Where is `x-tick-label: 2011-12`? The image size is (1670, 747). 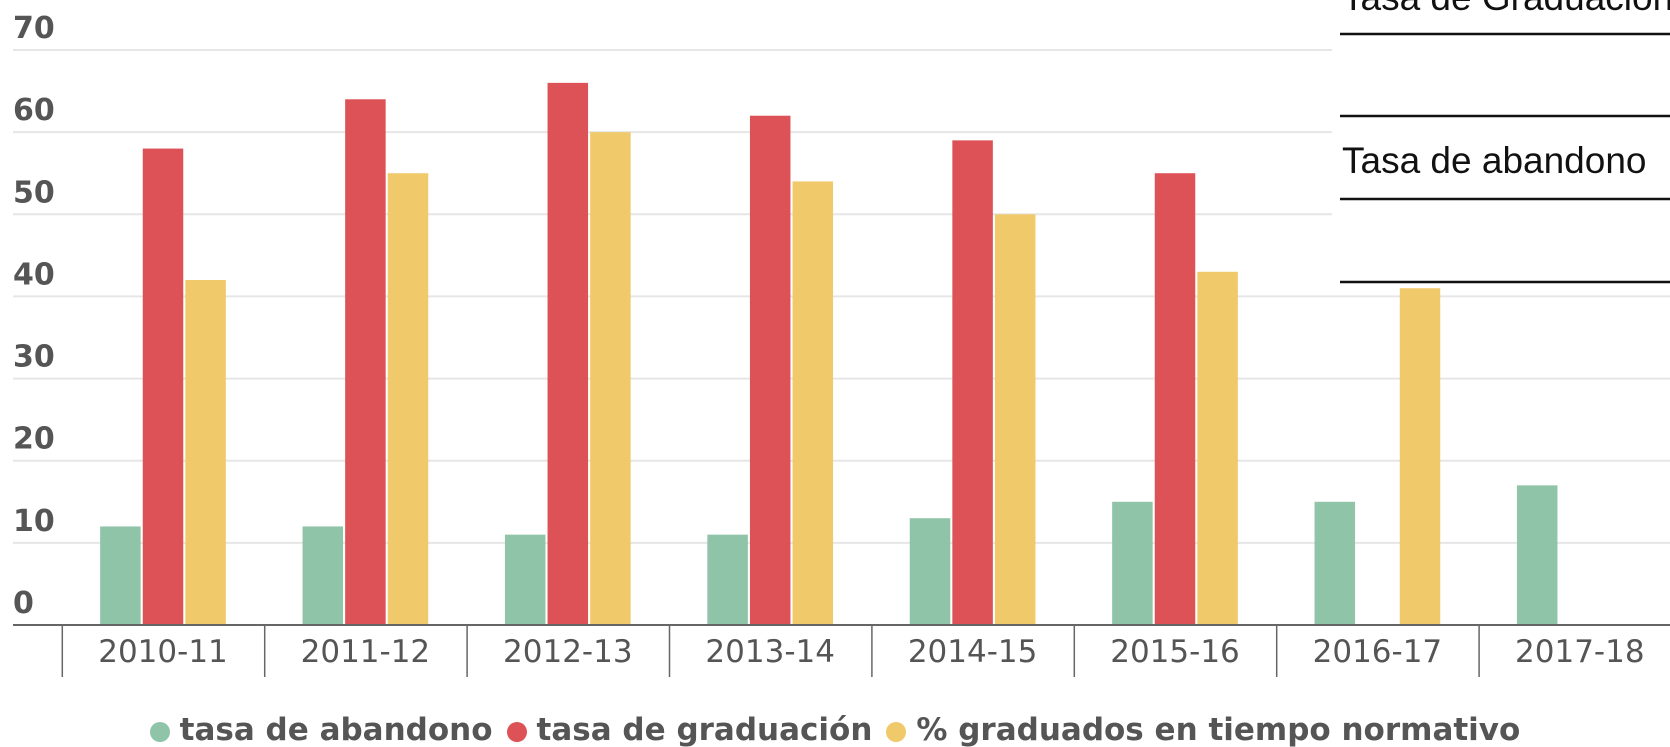
x-tick-label: 2011-12 is located at coordinates (366, 652).